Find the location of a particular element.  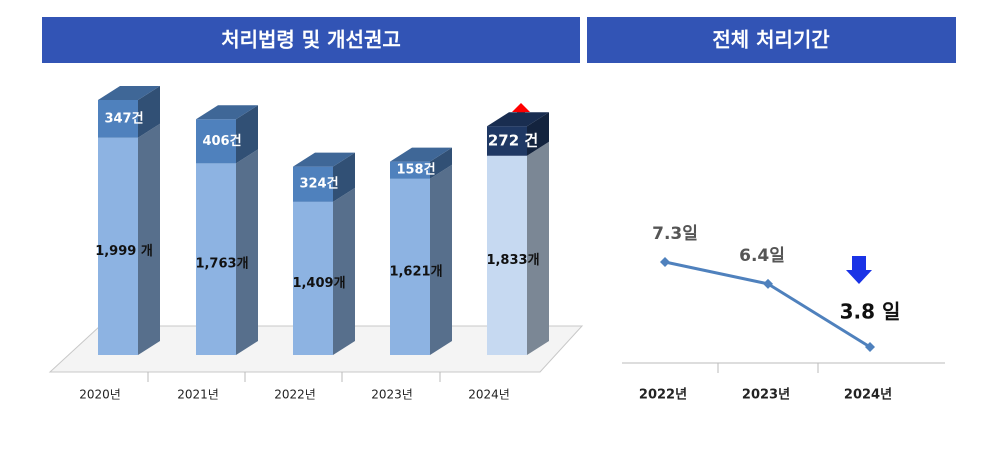

data-label: 1,763개 is located at coordinates (221, 264).